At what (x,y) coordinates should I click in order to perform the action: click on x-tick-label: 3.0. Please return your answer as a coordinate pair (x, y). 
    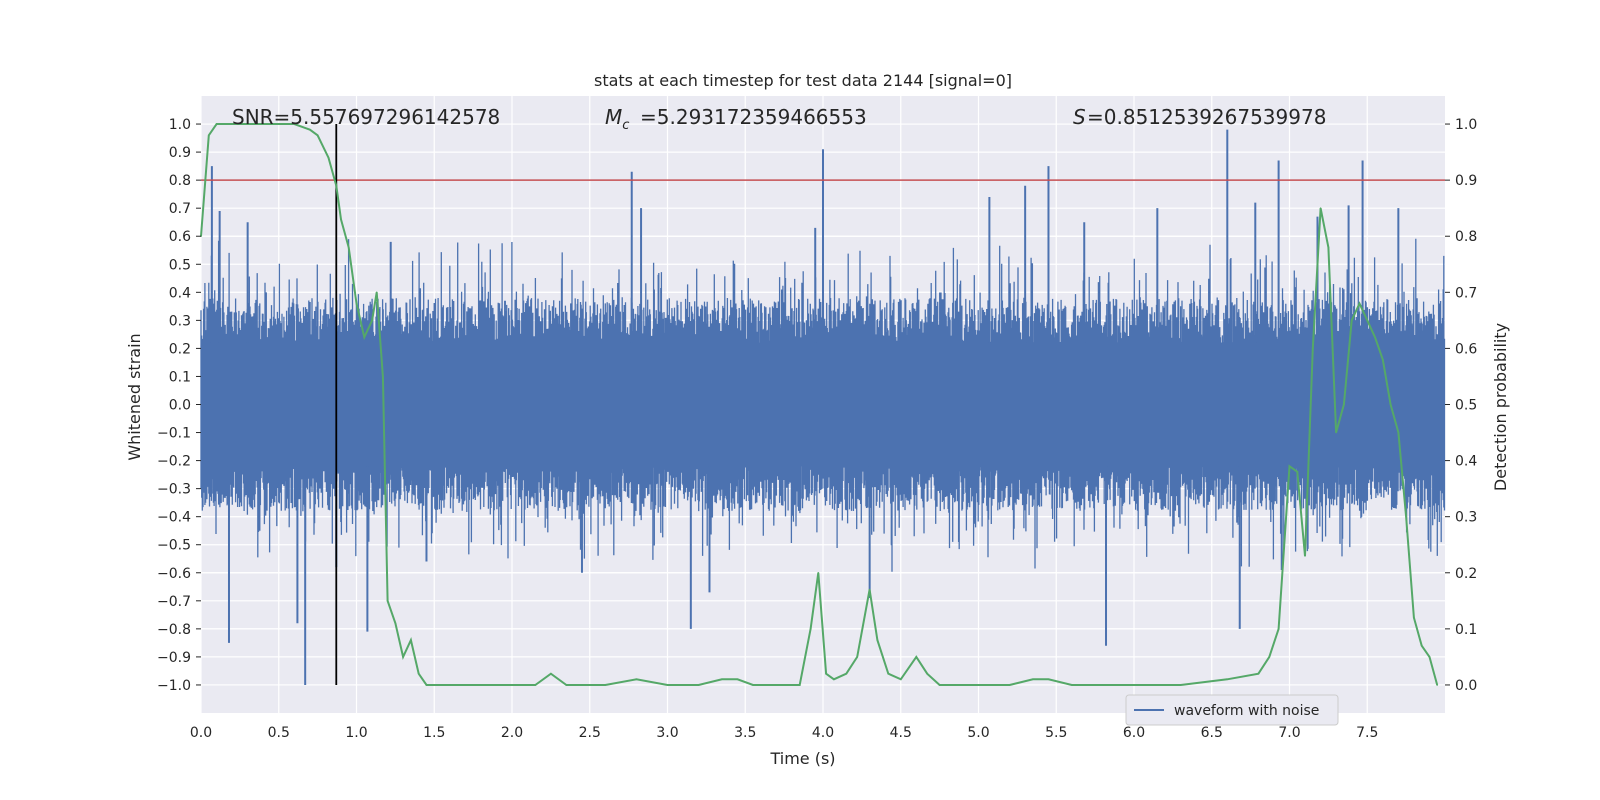
    Looking at the image, I should click on (667, 733).